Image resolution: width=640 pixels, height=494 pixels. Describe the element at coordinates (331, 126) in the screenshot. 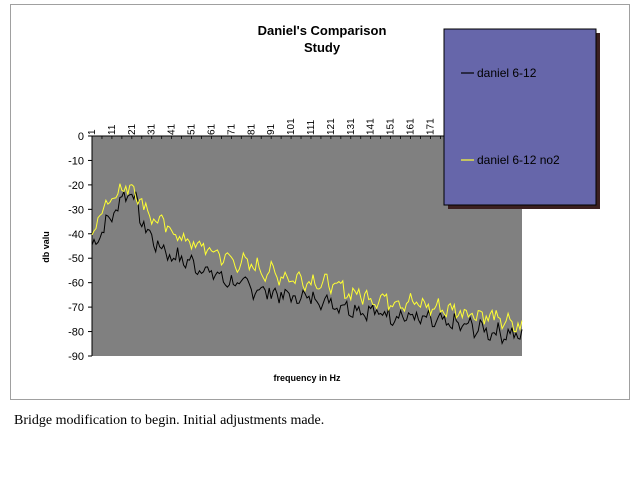

I see `x-tick-label: 121` at that location.